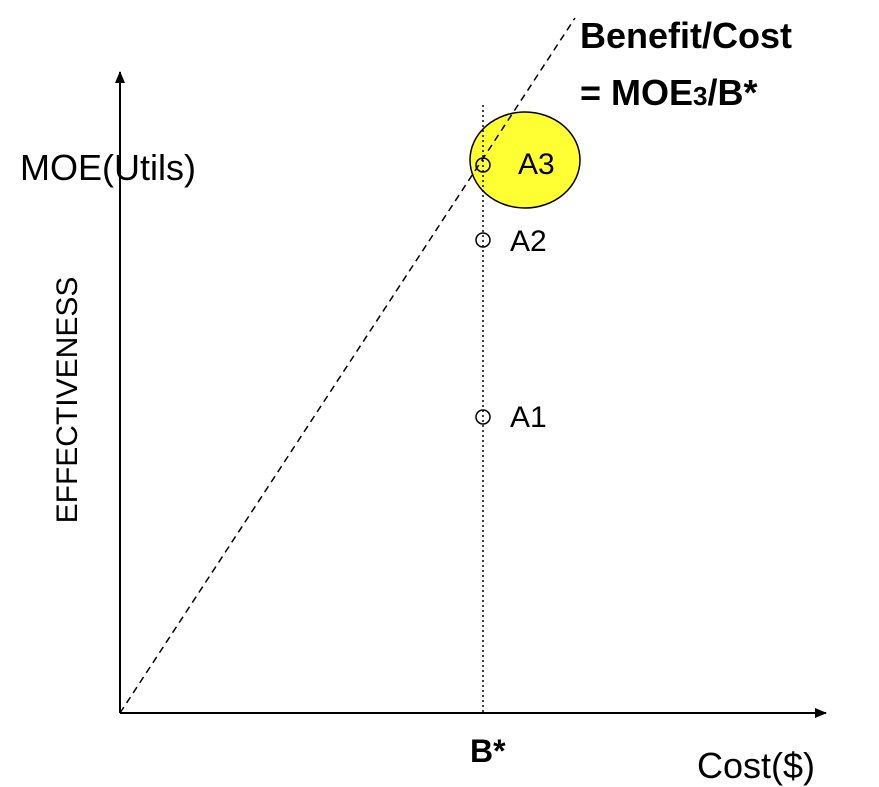 The image size is (879, 787). Describe the element at coordinates (483, 165) in the screenshot. I see `point-a3` at that location.